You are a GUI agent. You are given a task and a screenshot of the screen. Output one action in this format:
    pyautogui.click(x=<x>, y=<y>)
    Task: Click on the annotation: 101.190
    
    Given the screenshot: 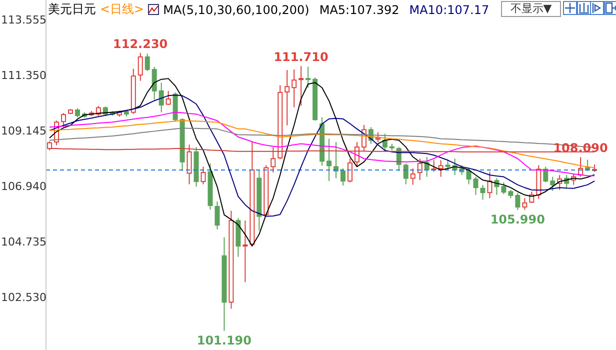 What is the action you would take?
    pyautogui.click(x=224, y=340)
    